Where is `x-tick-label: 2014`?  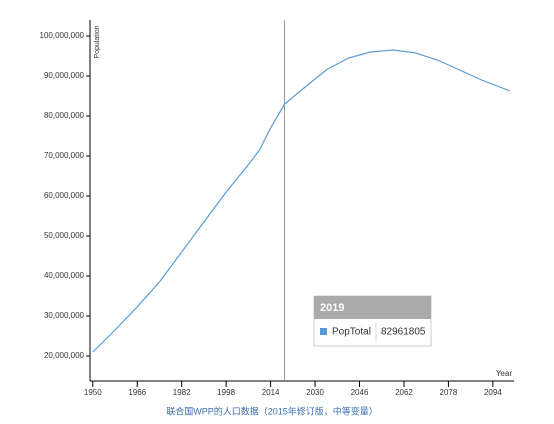
x-tick-label: 2014 is located at coordinates (271, 392).